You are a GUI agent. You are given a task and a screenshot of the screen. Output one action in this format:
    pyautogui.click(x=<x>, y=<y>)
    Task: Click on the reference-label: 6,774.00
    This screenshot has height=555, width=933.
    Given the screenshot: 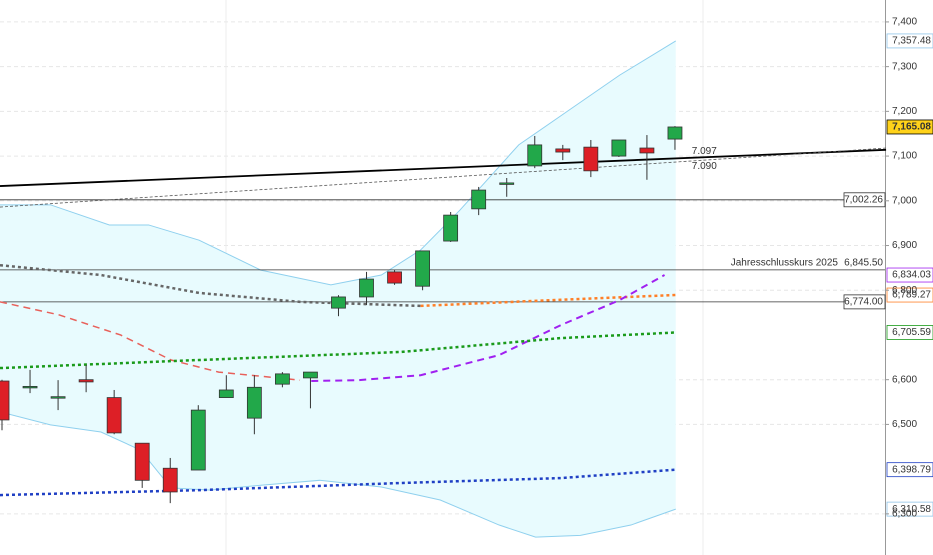 What is the action you would take?
    pyautogui.click(x=863, y=302)
    